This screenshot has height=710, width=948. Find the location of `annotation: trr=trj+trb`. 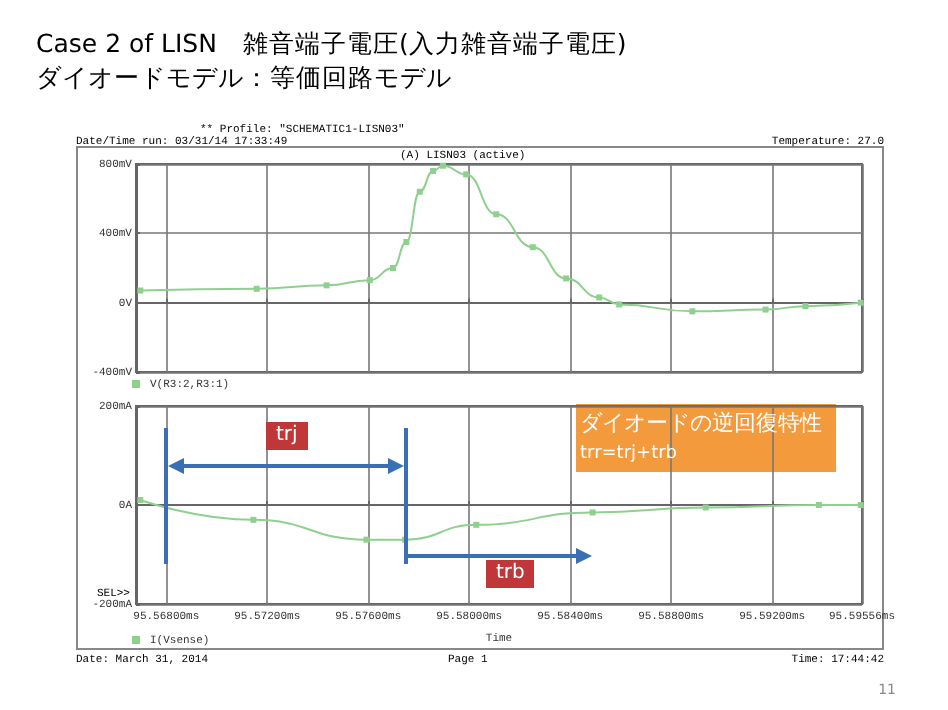

annotation: trr=trj+trb is located at coordinates (629, 455).